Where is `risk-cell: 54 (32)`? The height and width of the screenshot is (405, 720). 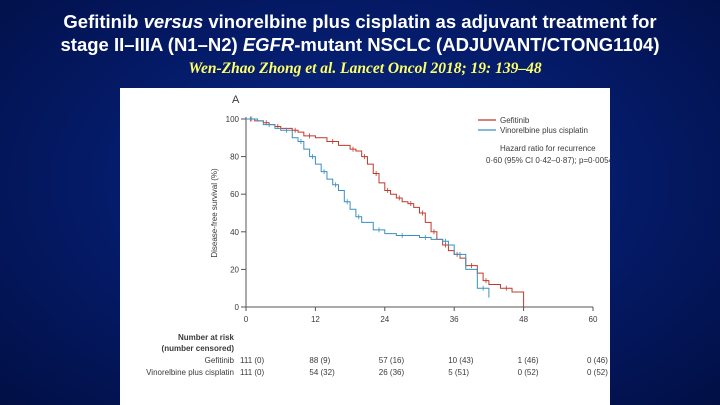 risk-cell: 54 (32) is located at coordinates (322, 372).